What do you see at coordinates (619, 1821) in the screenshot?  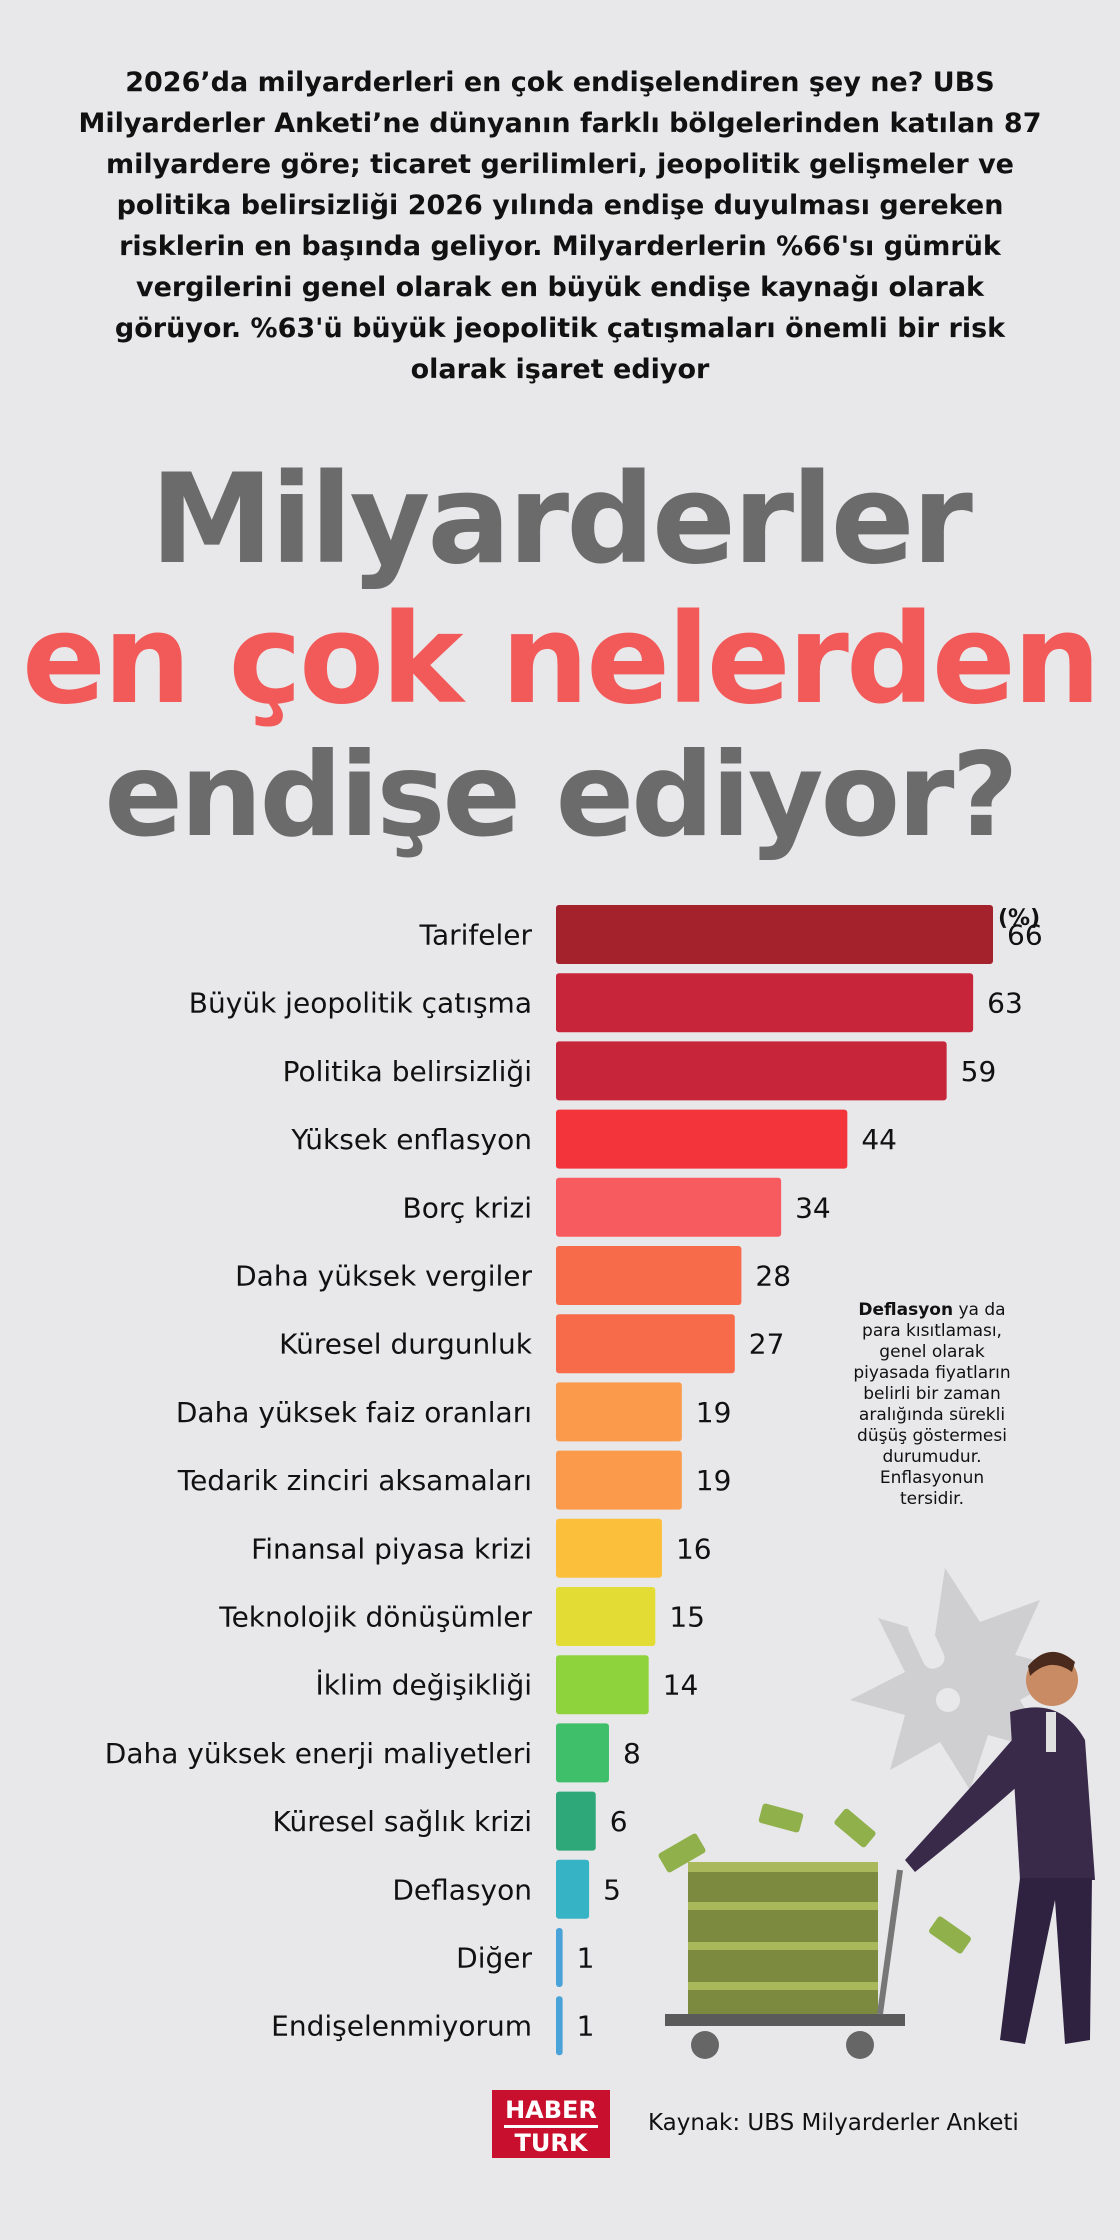 I see `value-label-13: 6` at bounding box center [619, 1821].